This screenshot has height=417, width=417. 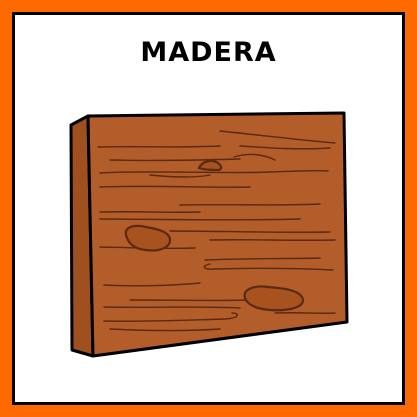 What do you see at coordinates (148, 238) in the screenshot?
I see `knot-left` at bounding box center [148, 238].